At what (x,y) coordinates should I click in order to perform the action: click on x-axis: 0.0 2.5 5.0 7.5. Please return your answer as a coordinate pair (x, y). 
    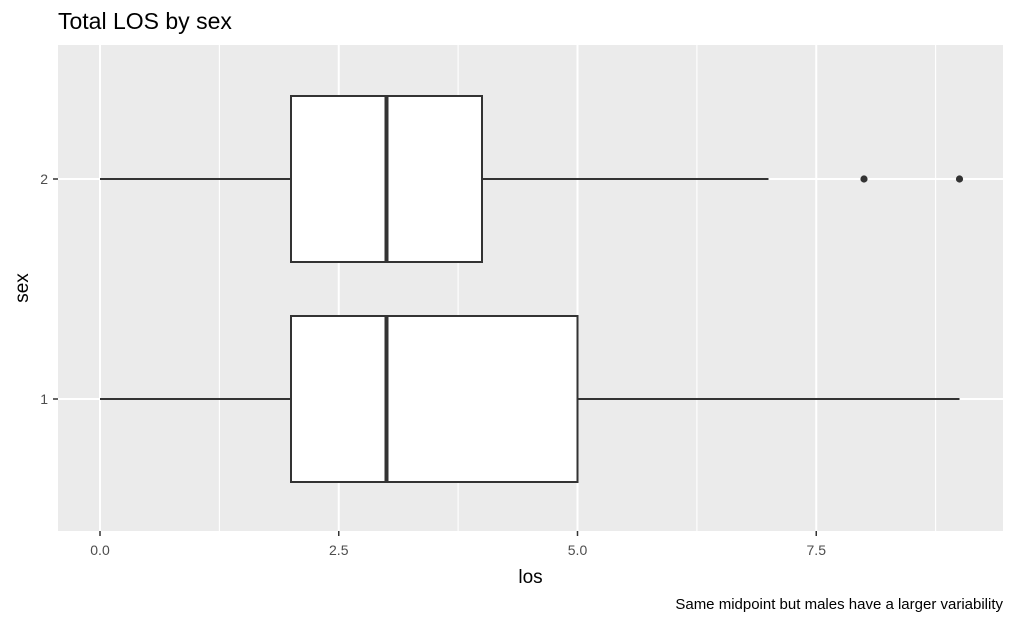
    Looking at the image, I should click on (458, 544).